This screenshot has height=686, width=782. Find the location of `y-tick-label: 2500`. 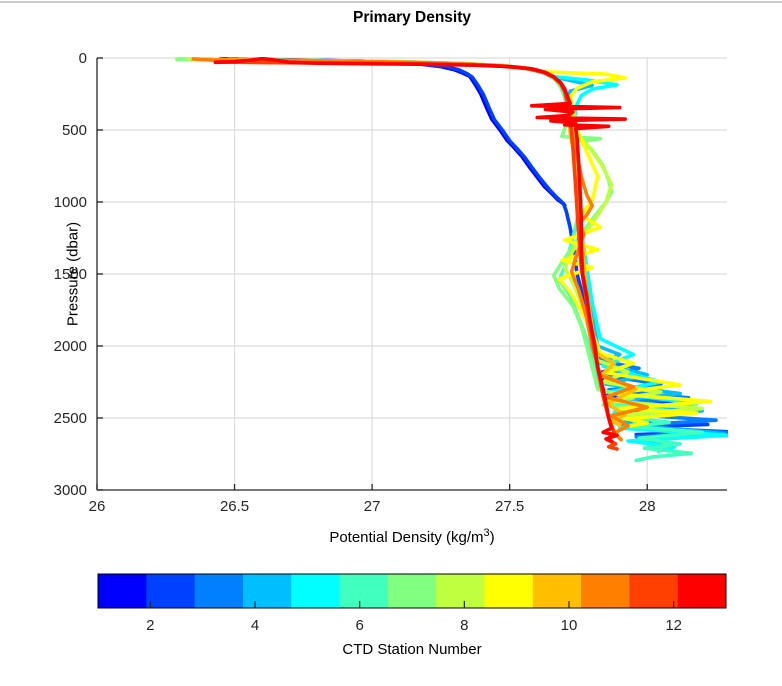

y-tick-label: 2500 is located at coordinates (70, 418).